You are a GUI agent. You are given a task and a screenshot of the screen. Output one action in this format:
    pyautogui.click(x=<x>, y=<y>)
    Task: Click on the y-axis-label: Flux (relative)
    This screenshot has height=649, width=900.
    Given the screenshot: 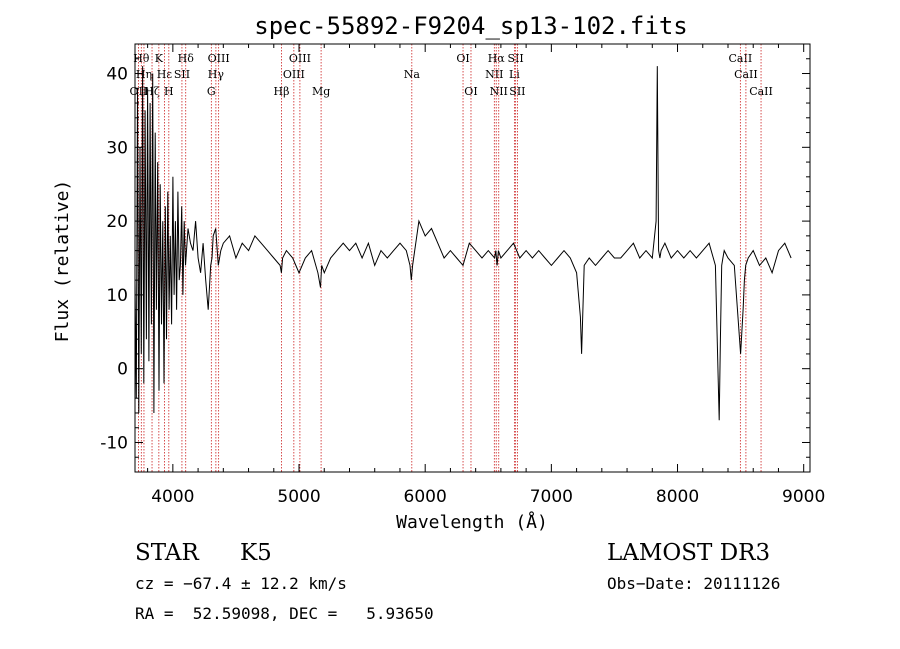 What is the action you would take?
    pyautogui.click(x=62, y=261)
    